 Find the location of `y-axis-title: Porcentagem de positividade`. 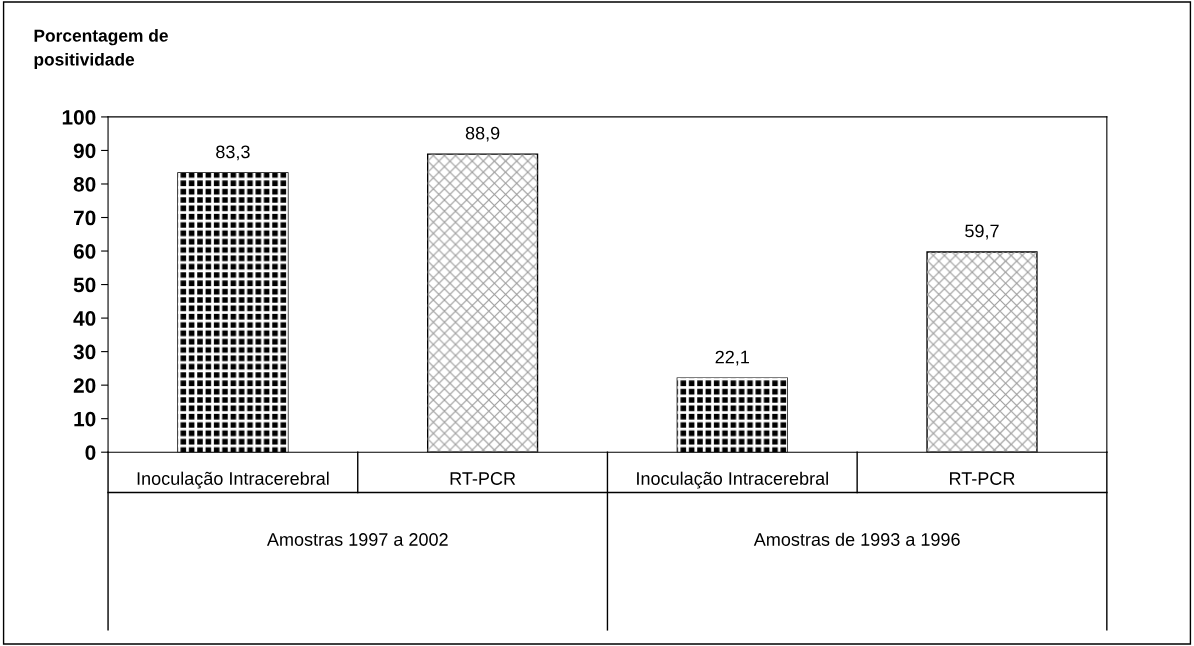

y-axis-title: Porcentagem de positividade is located at coordinates (101, 49).